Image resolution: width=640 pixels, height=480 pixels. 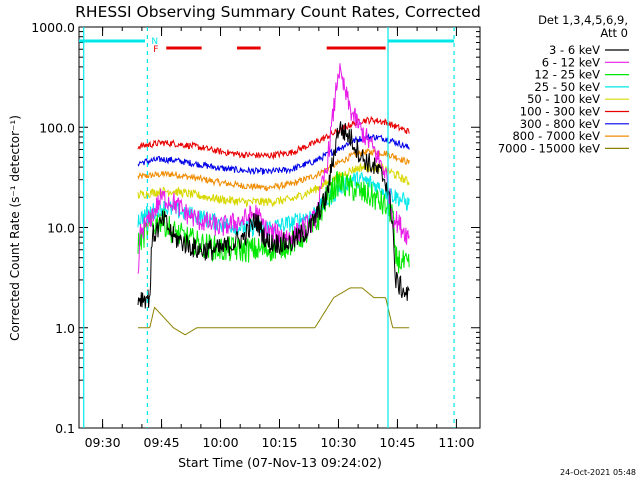 I want to click on legend-label: 7000 - 15000 keV, so click(x=549, y=148).